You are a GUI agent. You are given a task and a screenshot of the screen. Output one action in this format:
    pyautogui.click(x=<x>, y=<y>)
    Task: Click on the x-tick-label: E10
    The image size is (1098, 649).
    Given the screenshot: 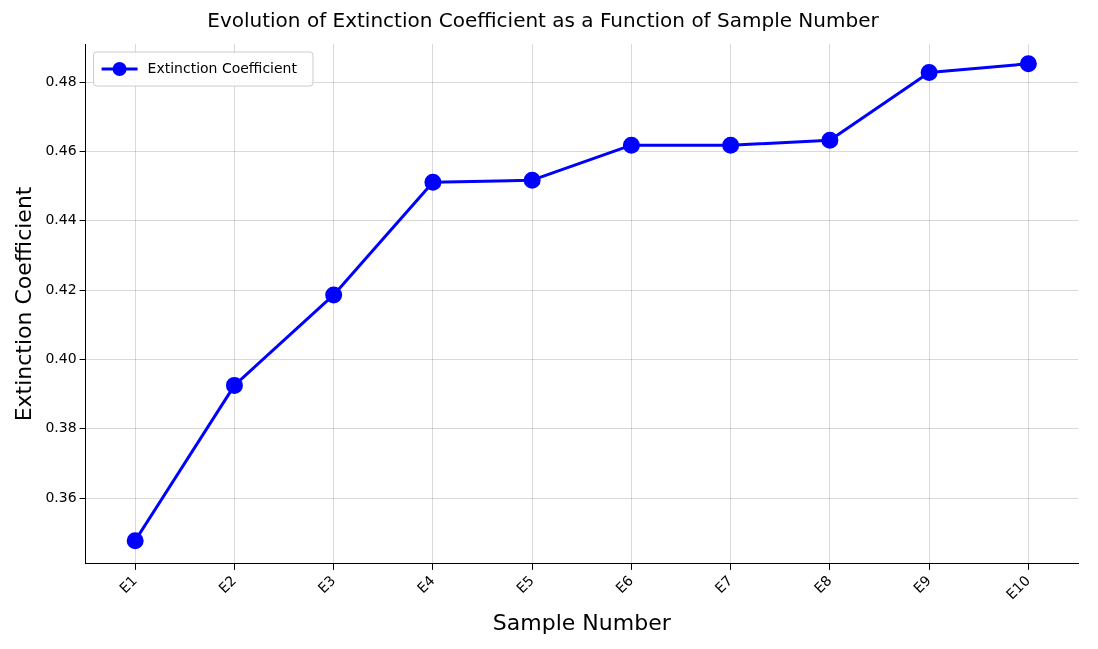 What is the action you would take?
    pyautogui.click(x=1018, y=587)
    